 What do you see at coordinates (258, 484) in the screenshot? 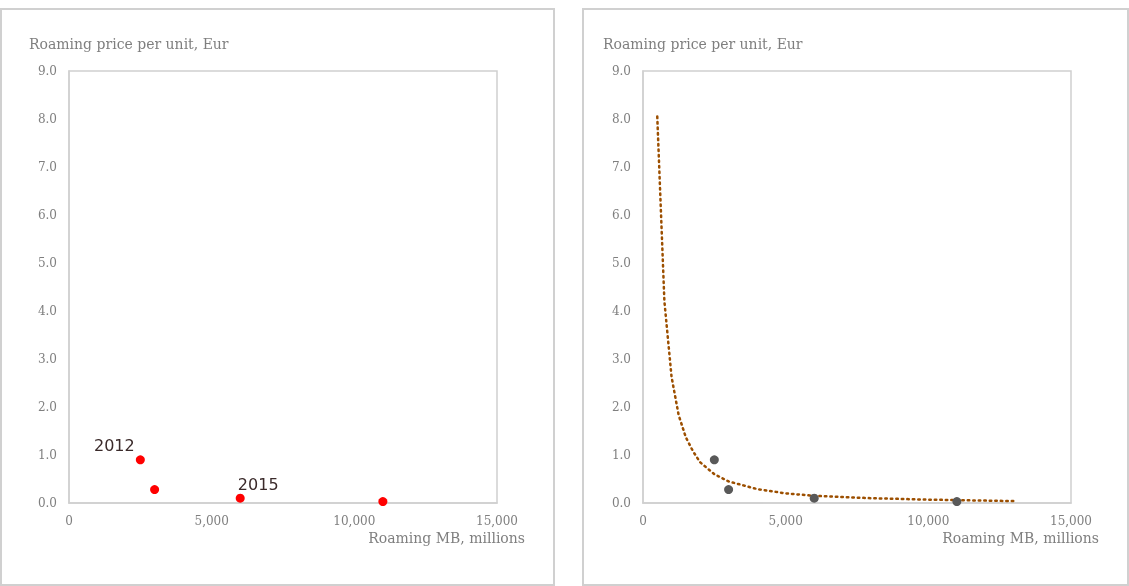
I see `annotation: 2015` at bounding box center [258, 484].